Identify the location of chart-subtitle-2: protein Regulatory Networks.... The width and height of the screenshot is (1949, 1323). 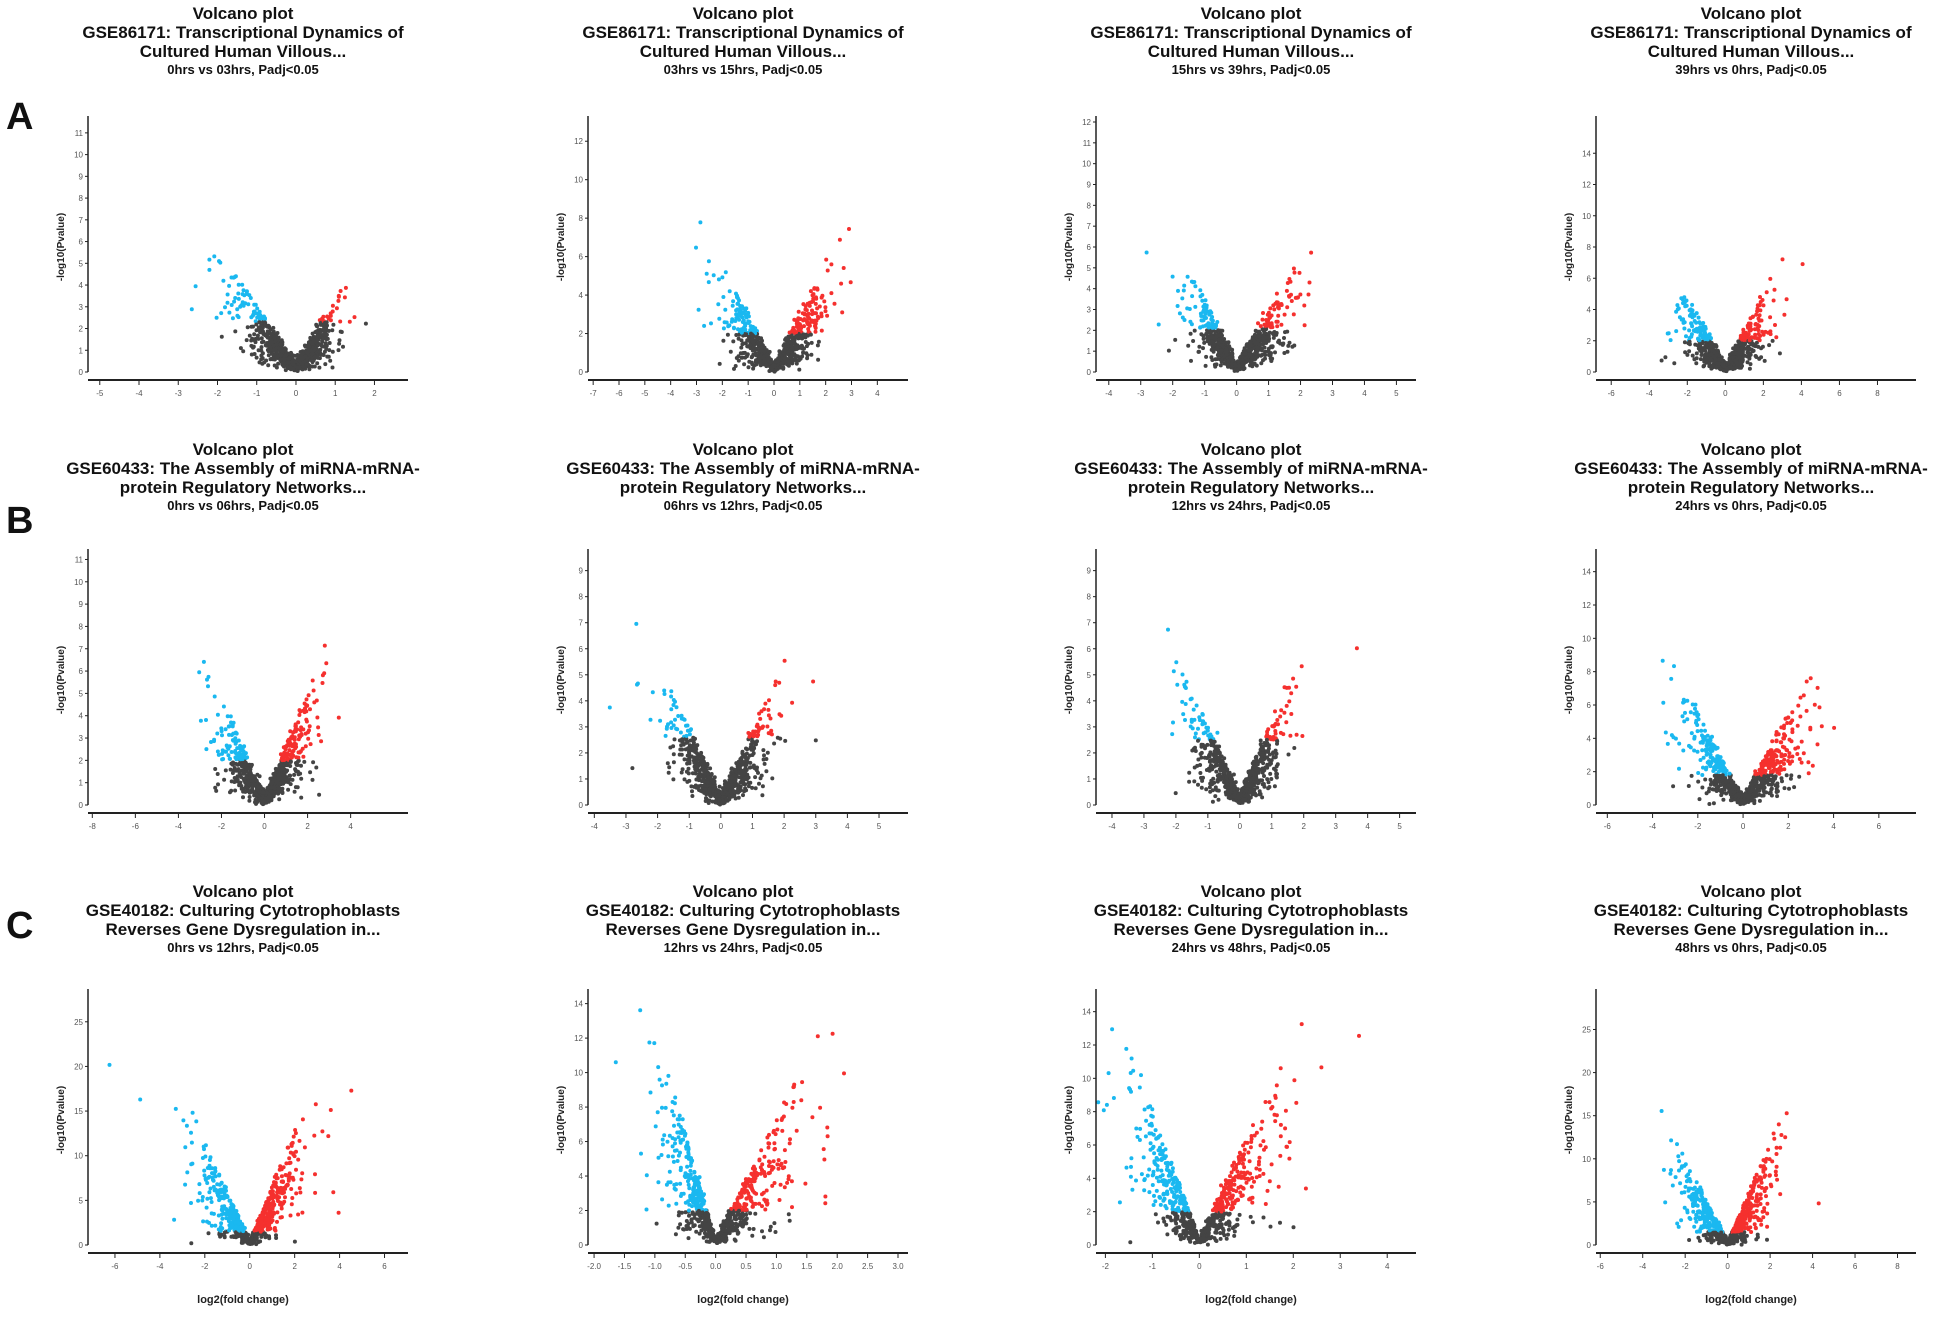
(743, 487).